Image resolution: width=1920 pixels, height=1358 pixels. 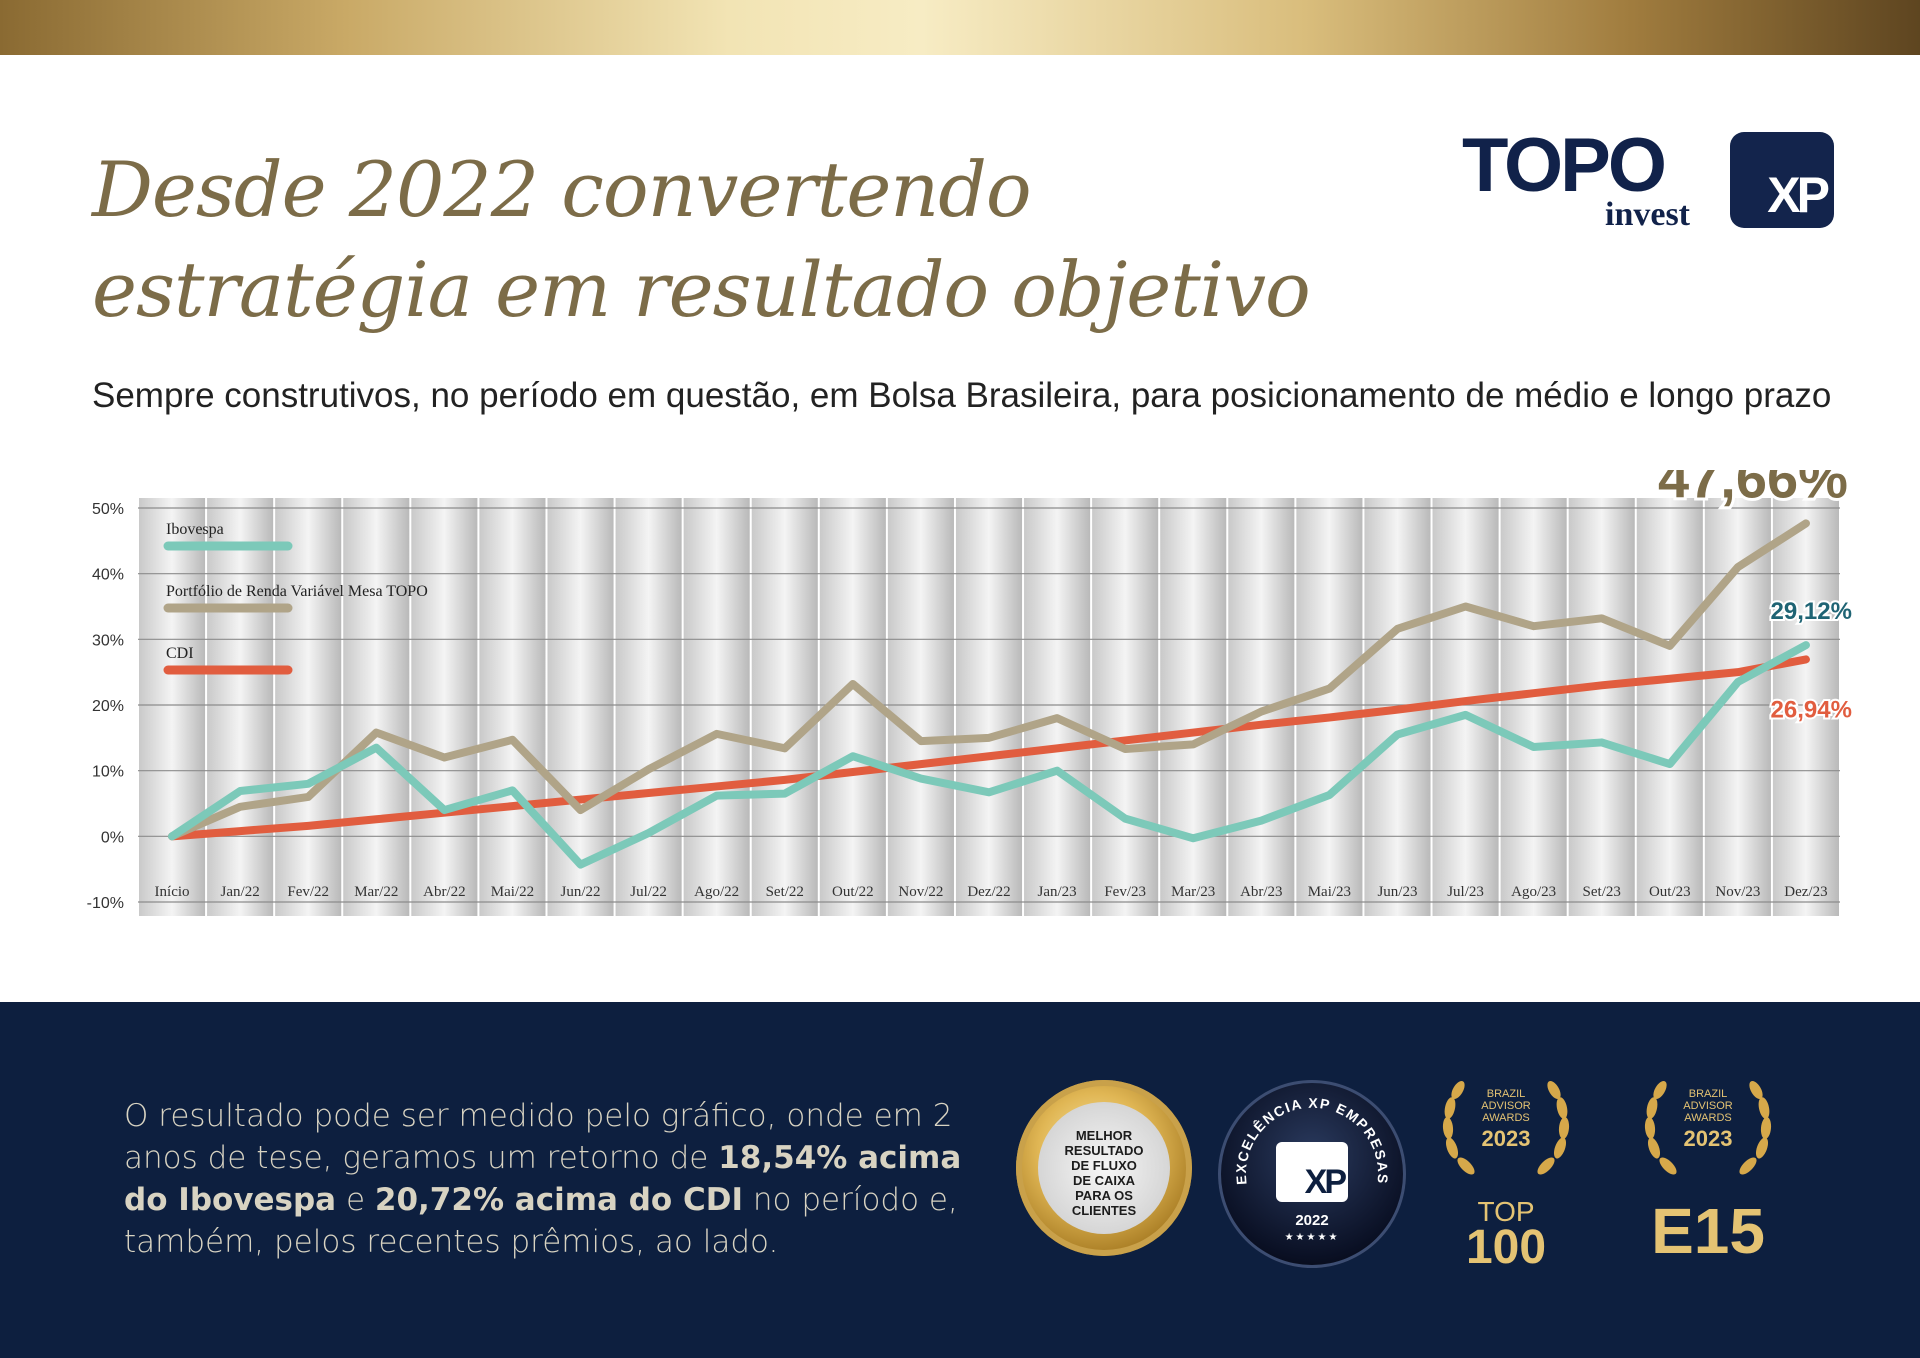 What do you see at coordinates (1125, 892) in the screenshot?
I see `x-tick-label: Fev/23` at bounding box center [1125, 892].